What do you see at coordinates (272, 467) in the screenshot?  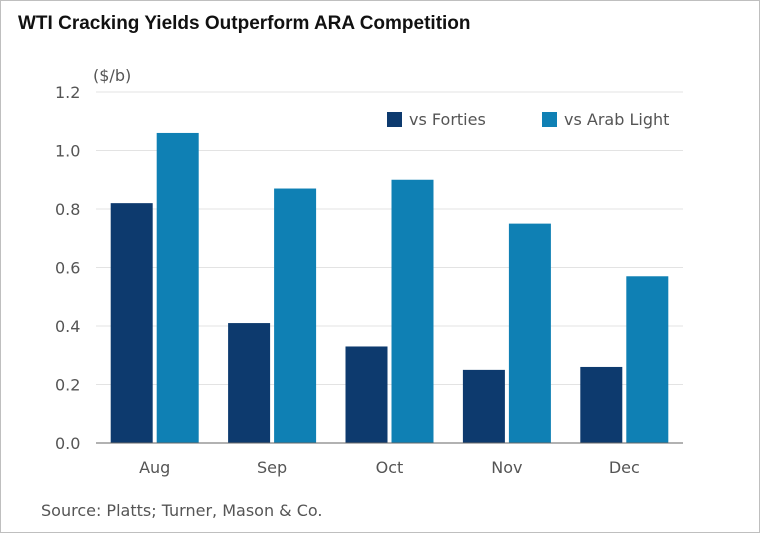 I see `x-tick-label: Sep` at bounding box center [272, 467].